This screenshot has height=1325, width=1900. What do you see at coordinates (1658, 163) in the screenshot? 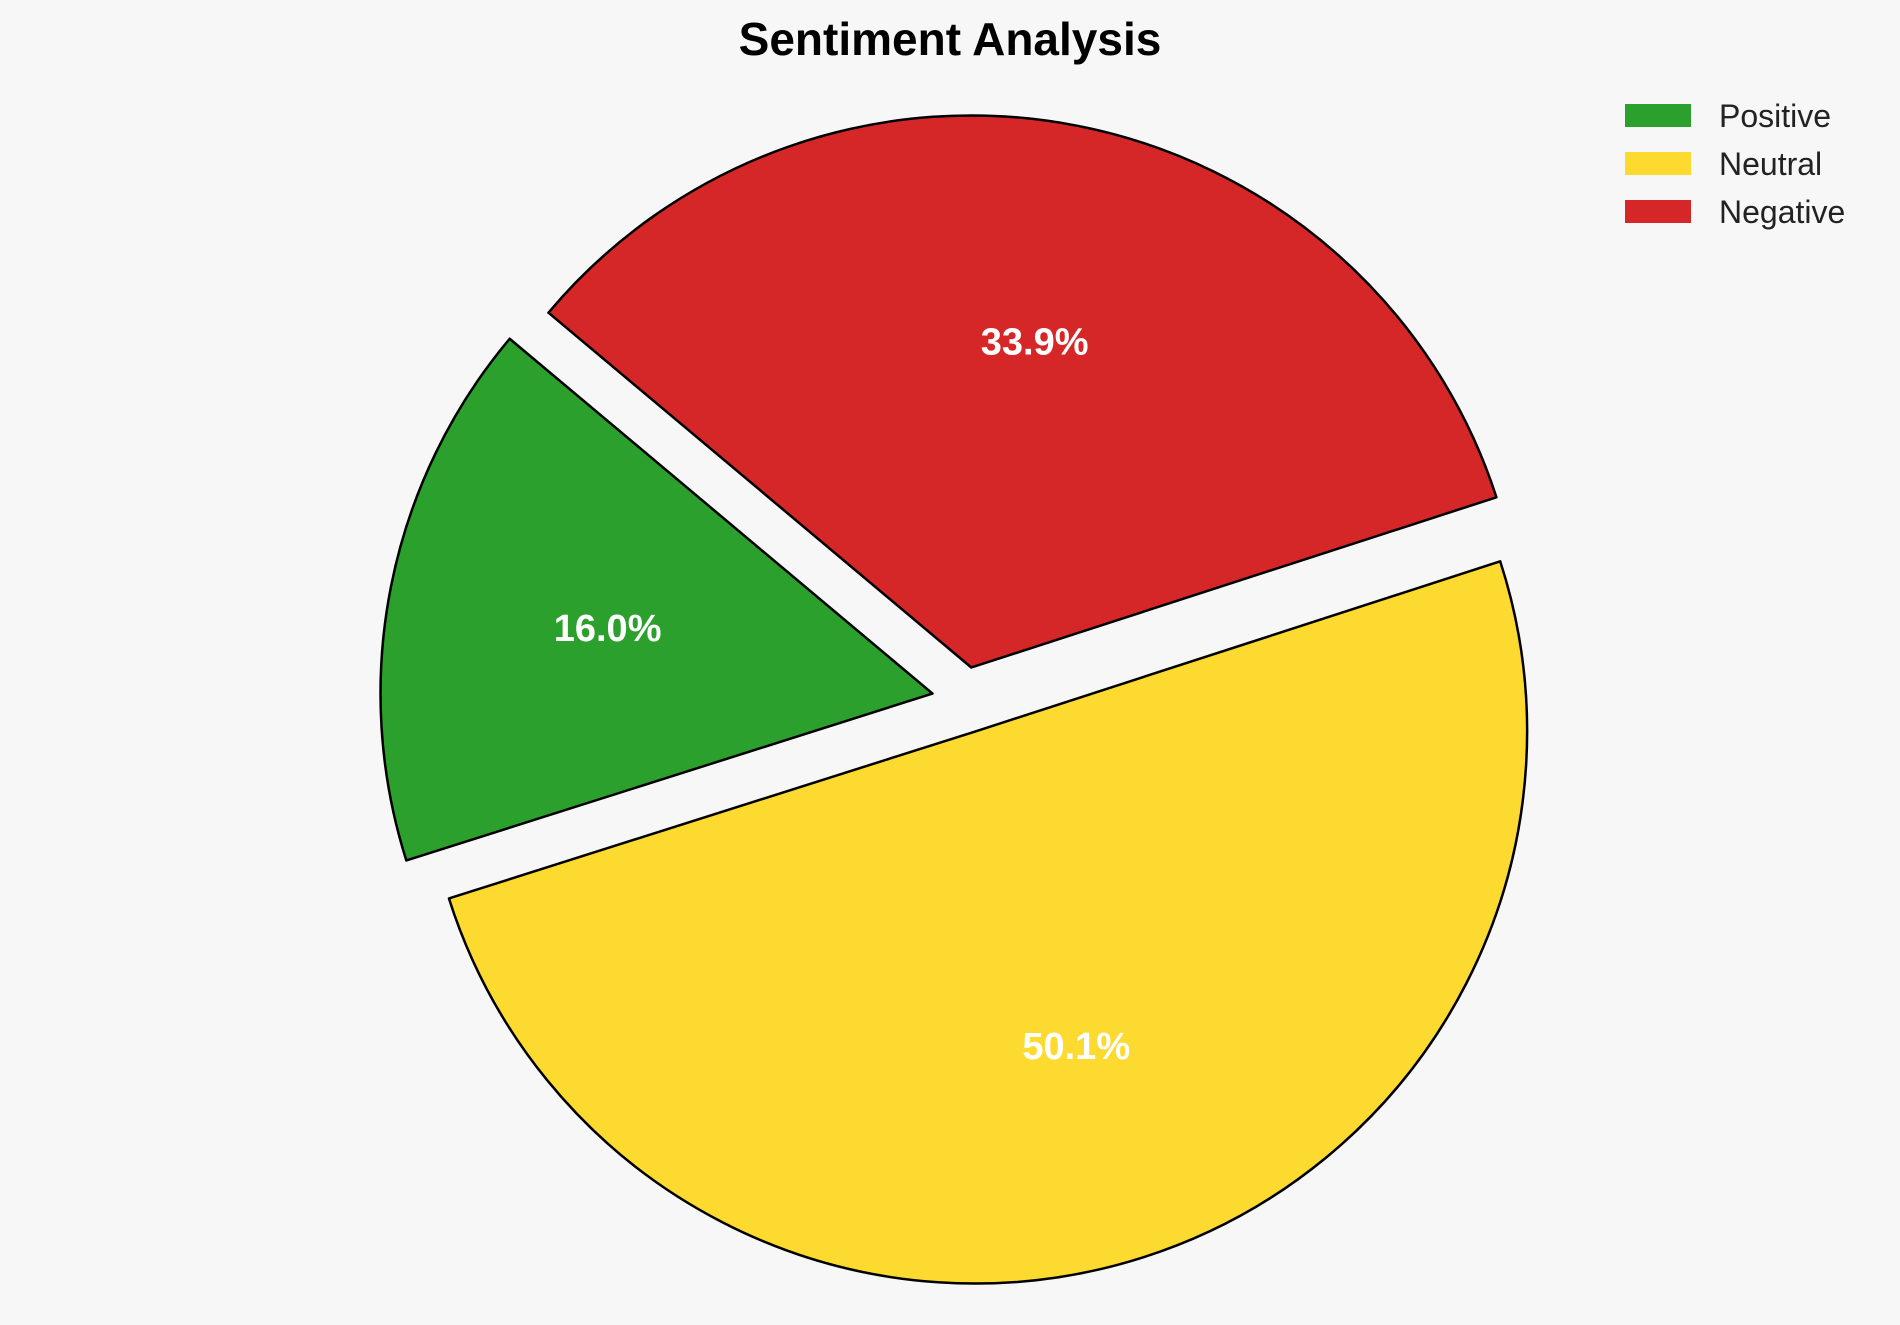
I see `legend-swatch-neutral` at bounding box center [1658, 163].